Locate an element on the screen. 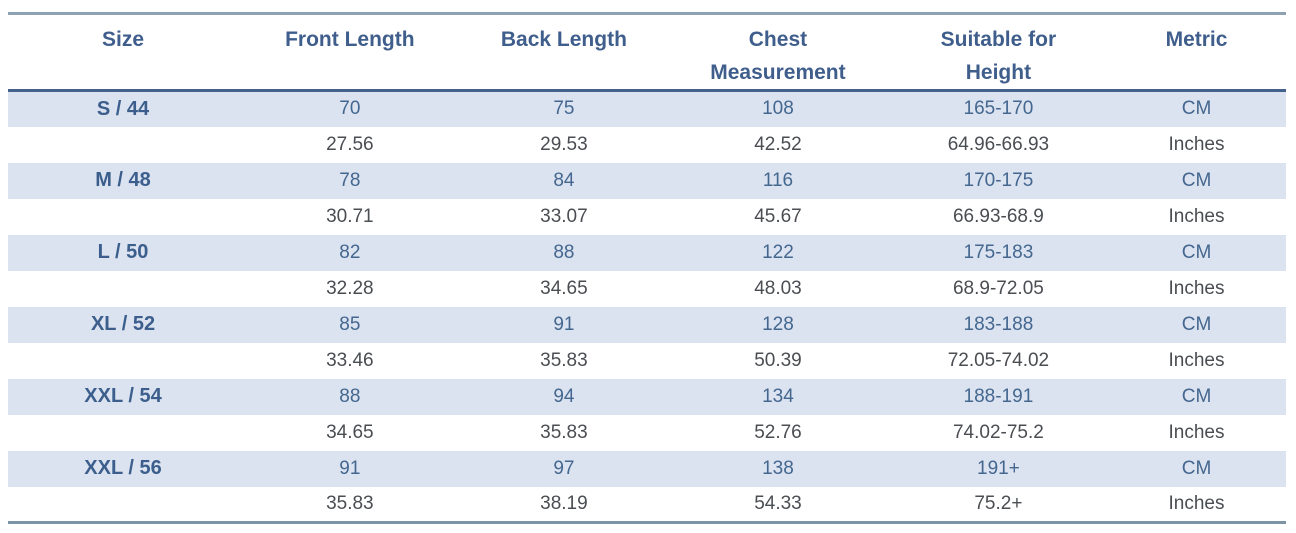 The width and height of the screenshot is (1296, 533). cell-chest: 116 is located at coordinates (778, 180).